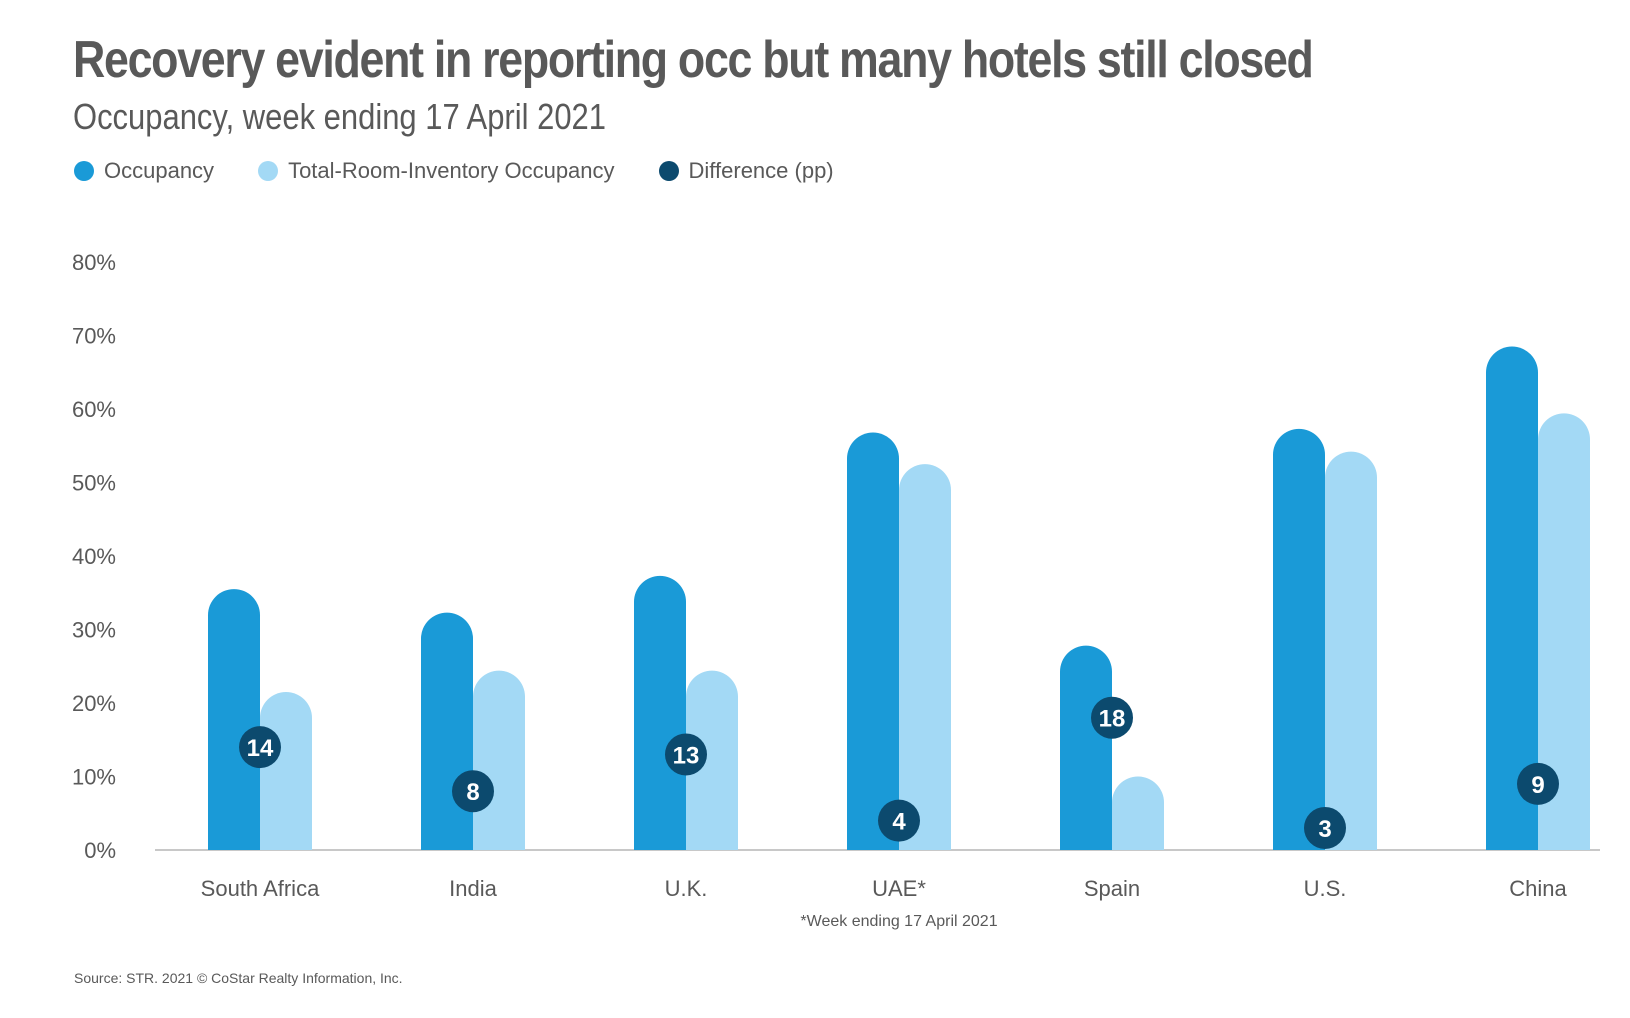 The image size is (1630, 1018). Describe the element at coordinates (873, 641) in the screenshot. I see `bar-occupancy-uae` at that location.